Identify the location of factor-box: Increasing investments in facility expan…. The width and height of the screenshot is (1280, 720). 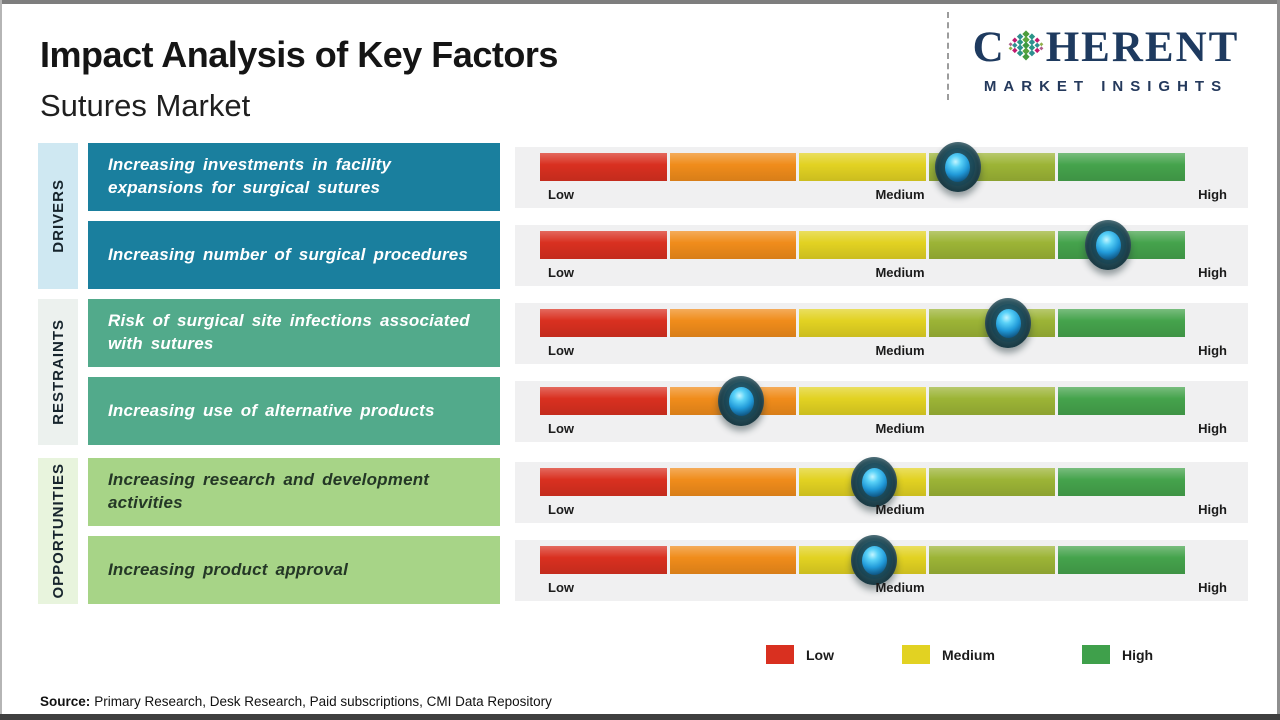
(294, 177).